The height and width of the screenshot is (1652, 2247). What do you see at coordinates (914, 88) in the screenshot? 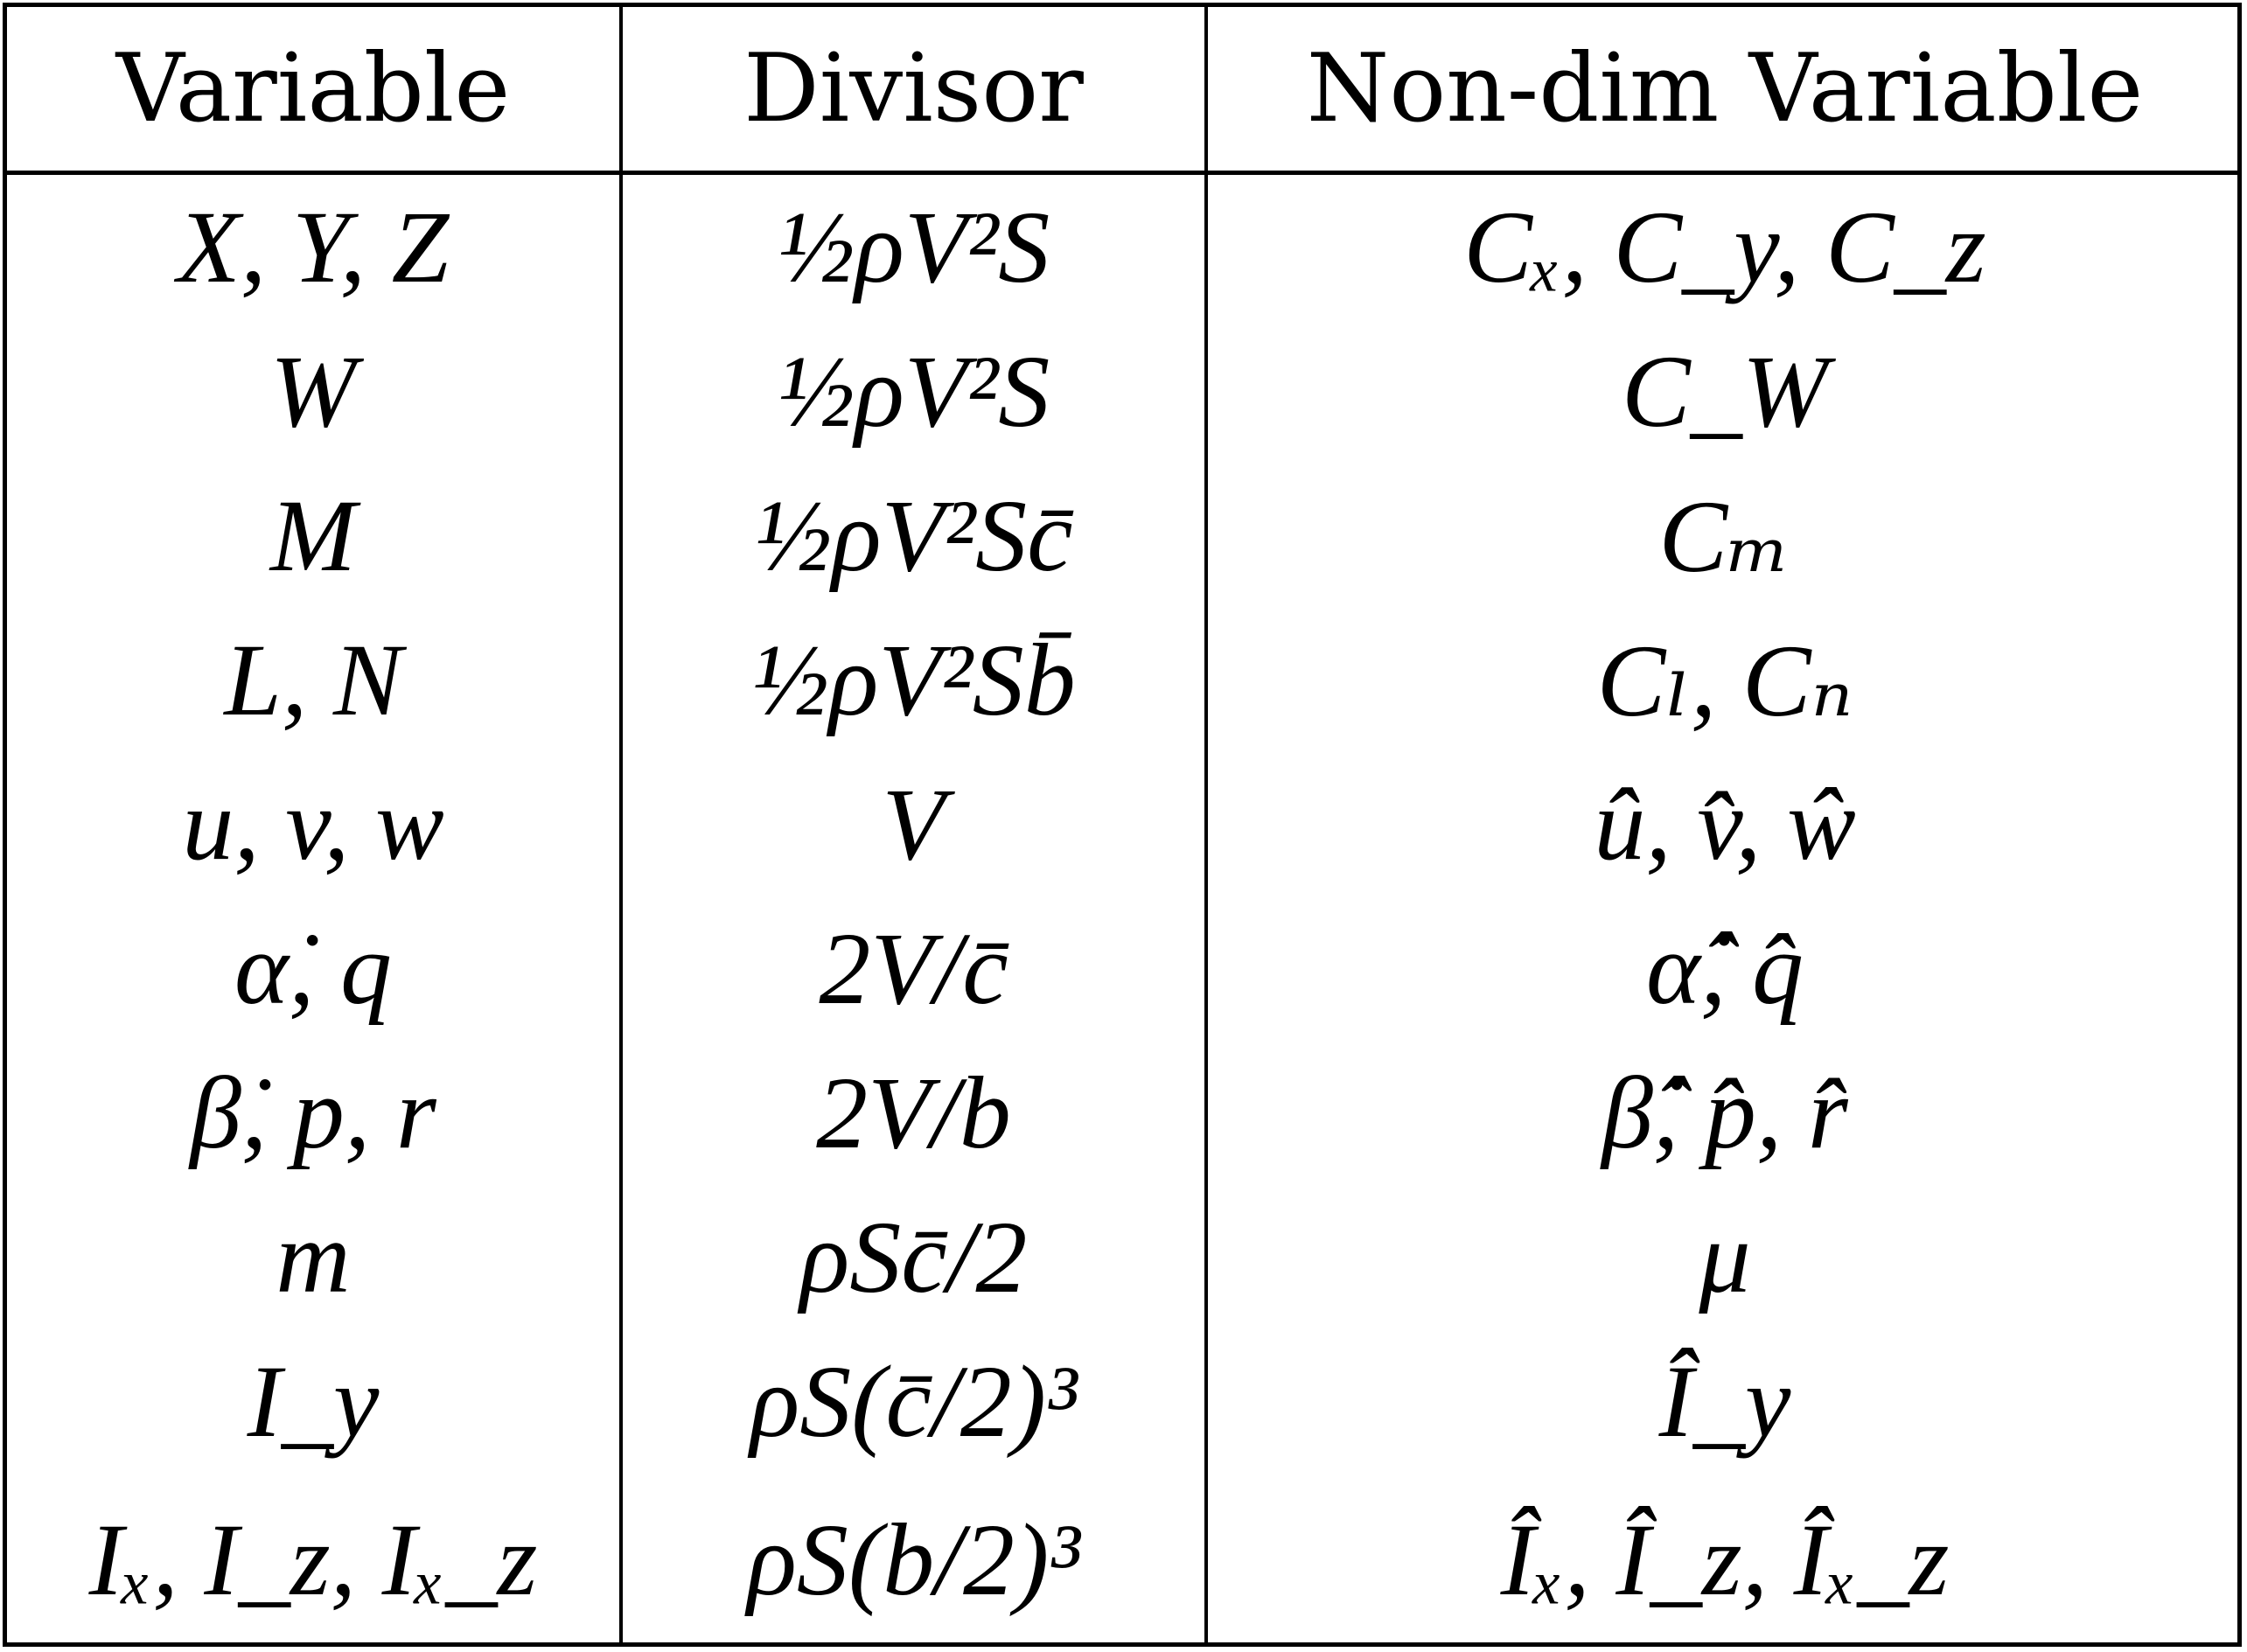
I see `header-divisor: Divisor` at bounding box center [914, 88].